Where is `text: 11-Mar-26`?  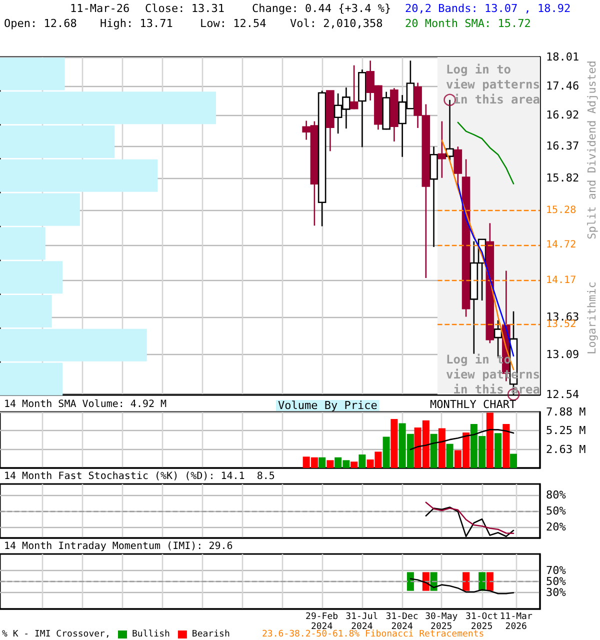 text: 11-Mar-26 is located at coordinates (100, 8).